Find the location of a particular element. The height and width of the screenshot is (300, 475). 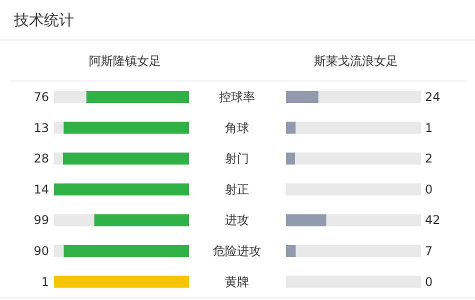

category-label: 角球 is located at coordinates (237, 127).